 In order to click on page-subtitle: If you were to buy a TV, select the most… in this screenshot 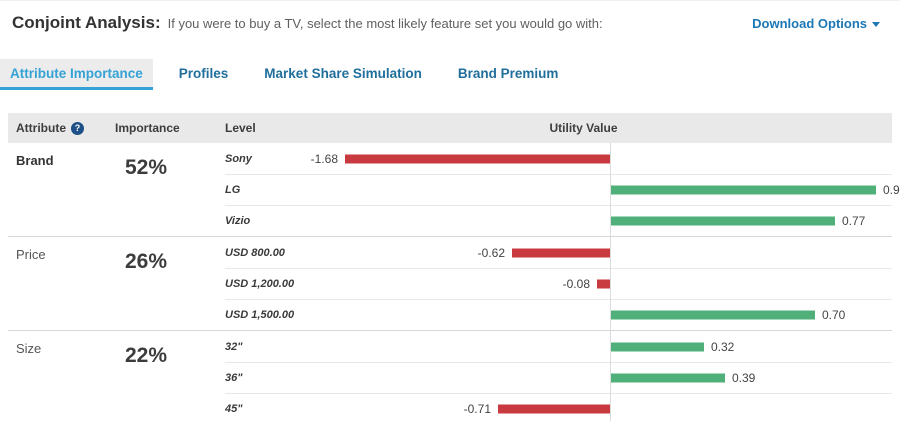, I will do `click(385, 23)`.